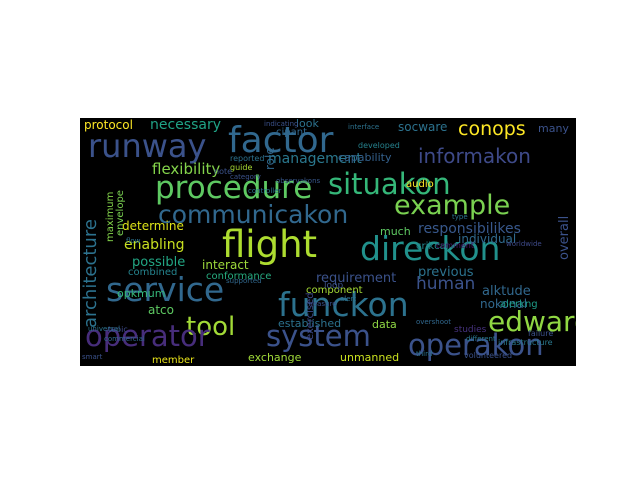  Describe the element at coordinates (524, 244) in the screenshot. I see `cloud-word: worldwide` at that location.